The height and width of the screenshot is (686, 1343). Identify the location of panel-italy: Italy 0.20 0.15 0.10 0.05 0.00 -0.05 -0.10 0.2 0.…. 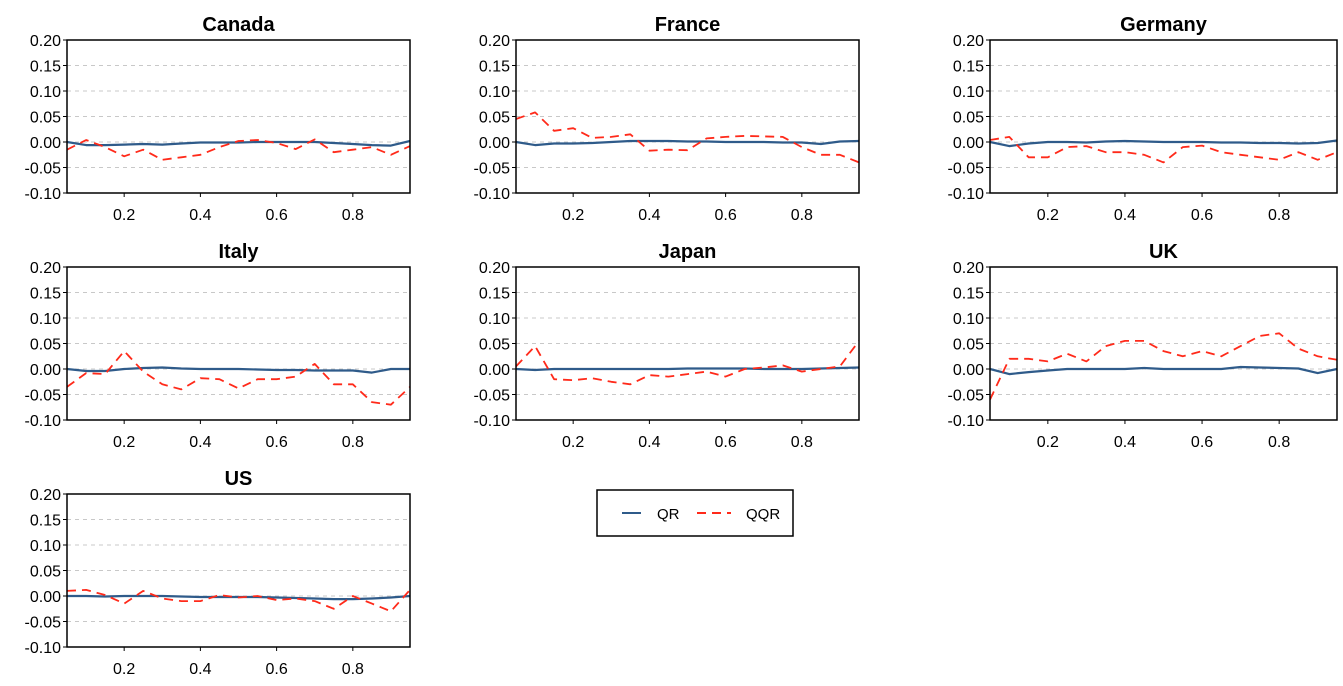
(218, 346).